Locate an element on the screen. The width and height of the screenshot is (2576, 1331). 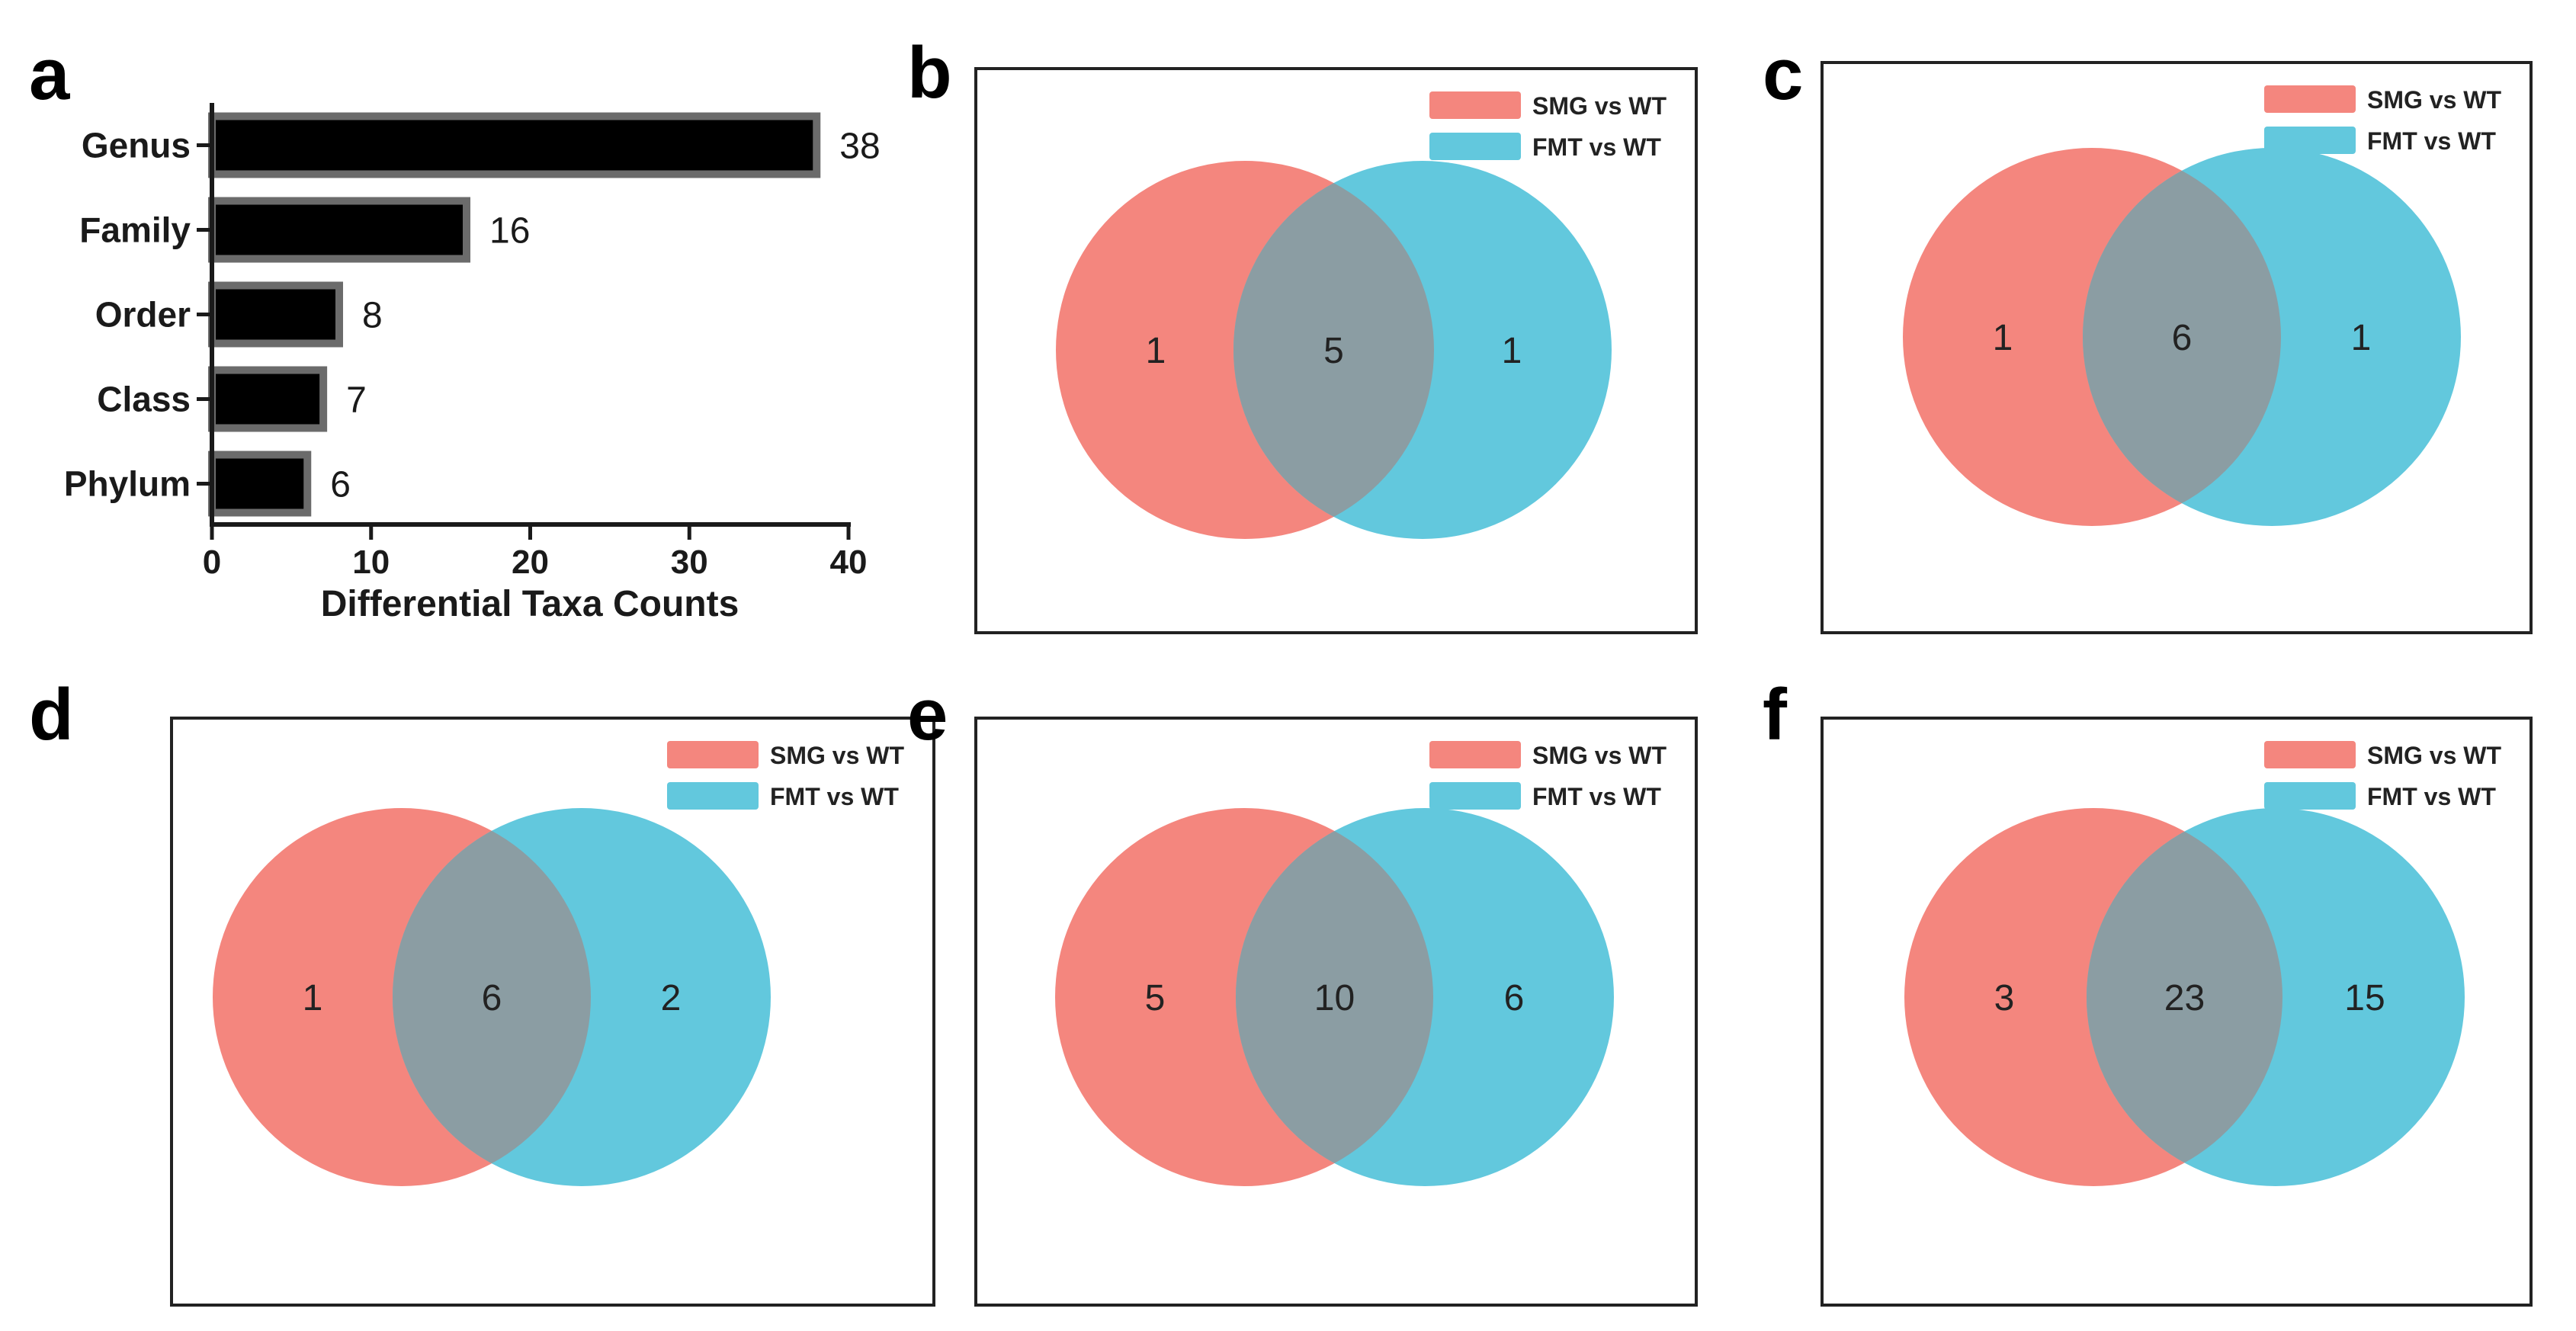
venn-count-smg-only: 3 is located at coordinates (2004, 998).